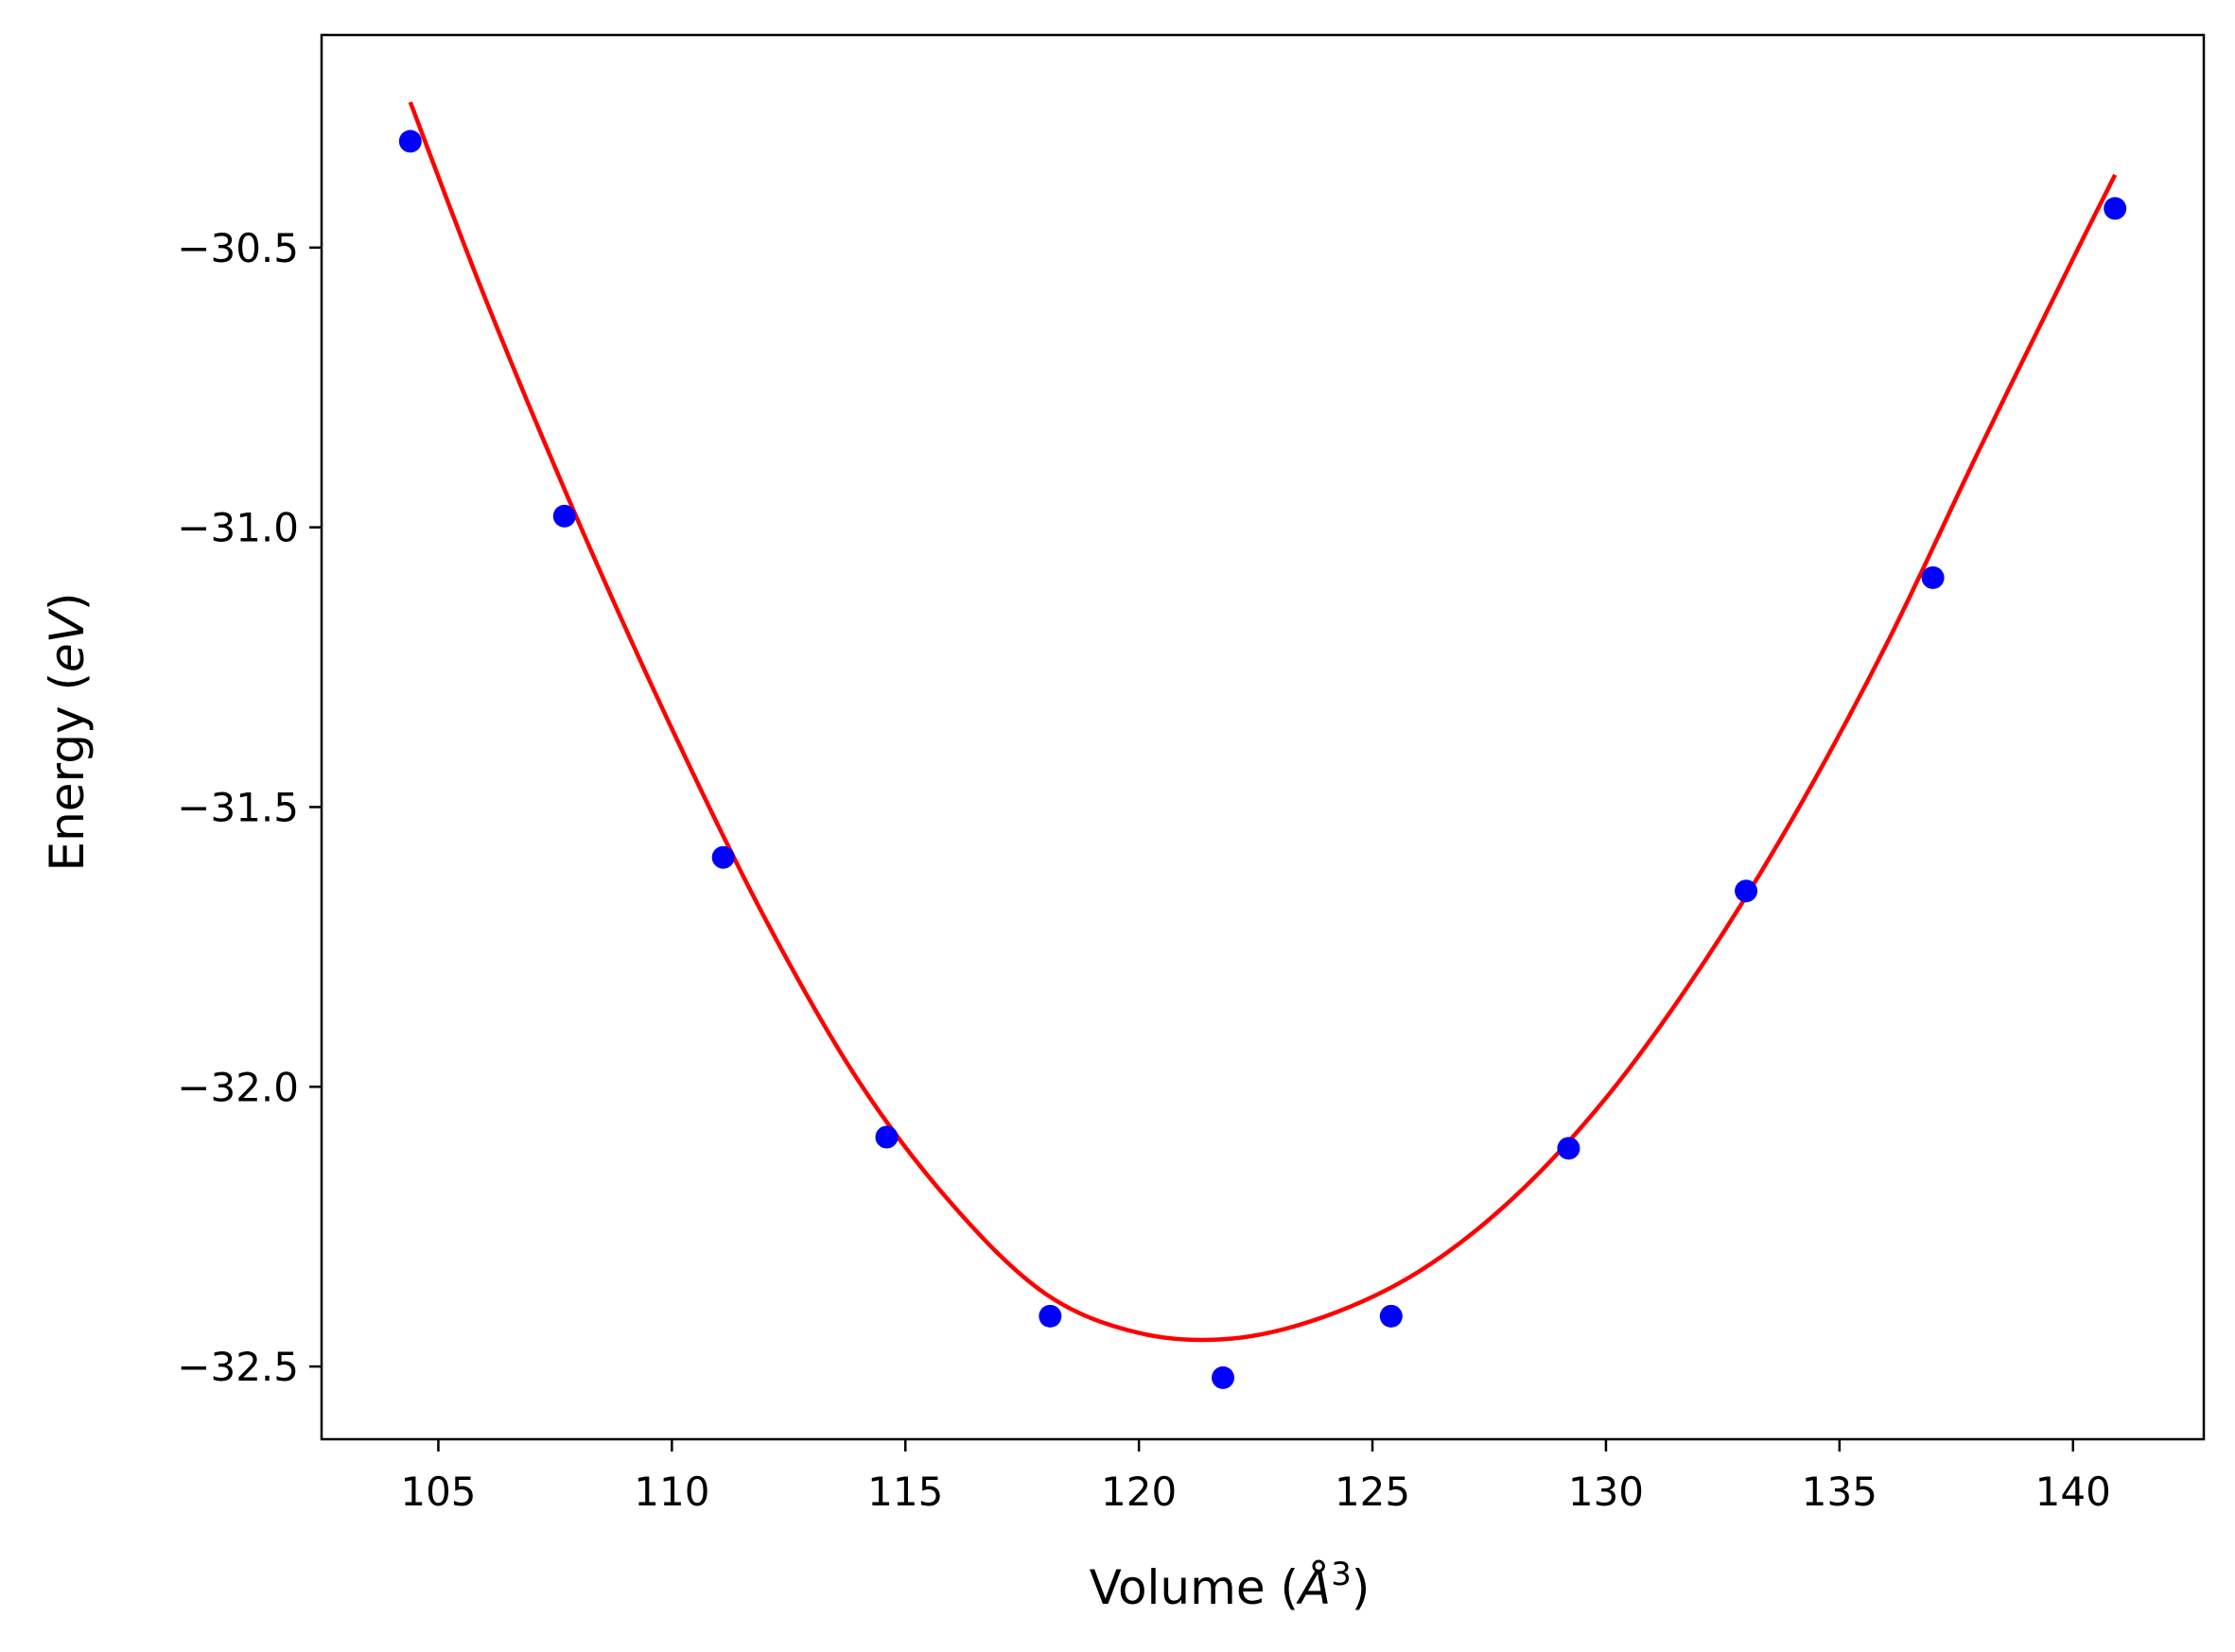 The image size is (2235, 1652). Describe the element at coordinates (1839, 1492) in the screenshot. I see `x-tick-label: 135` at that location.